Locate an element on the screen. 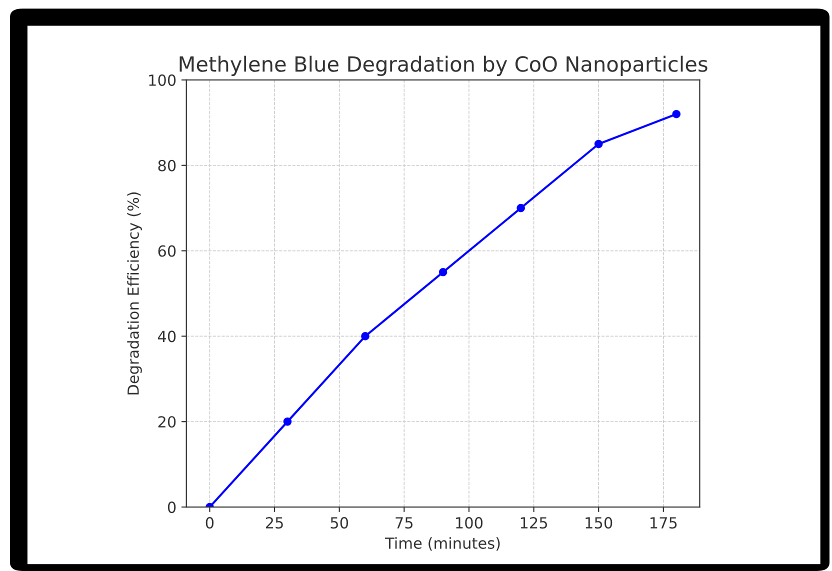 The image size is (832, 571). y-tick-label: 20 is located at coordinates (167, 422).